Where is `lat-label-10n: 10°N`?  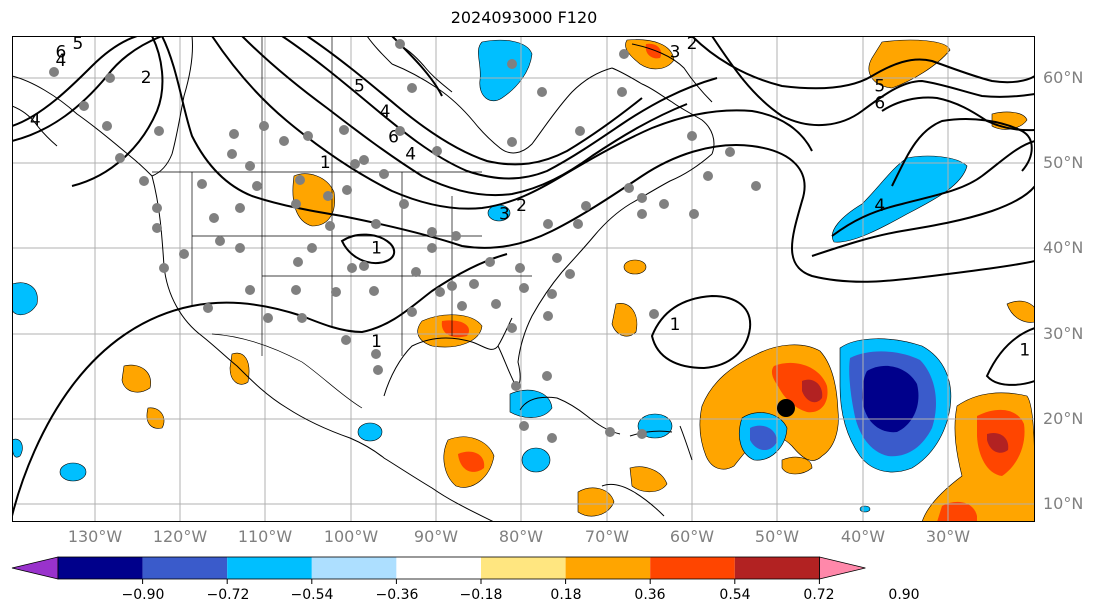
lat-label-10n: 10°N is located at coordinates (1063, 503).